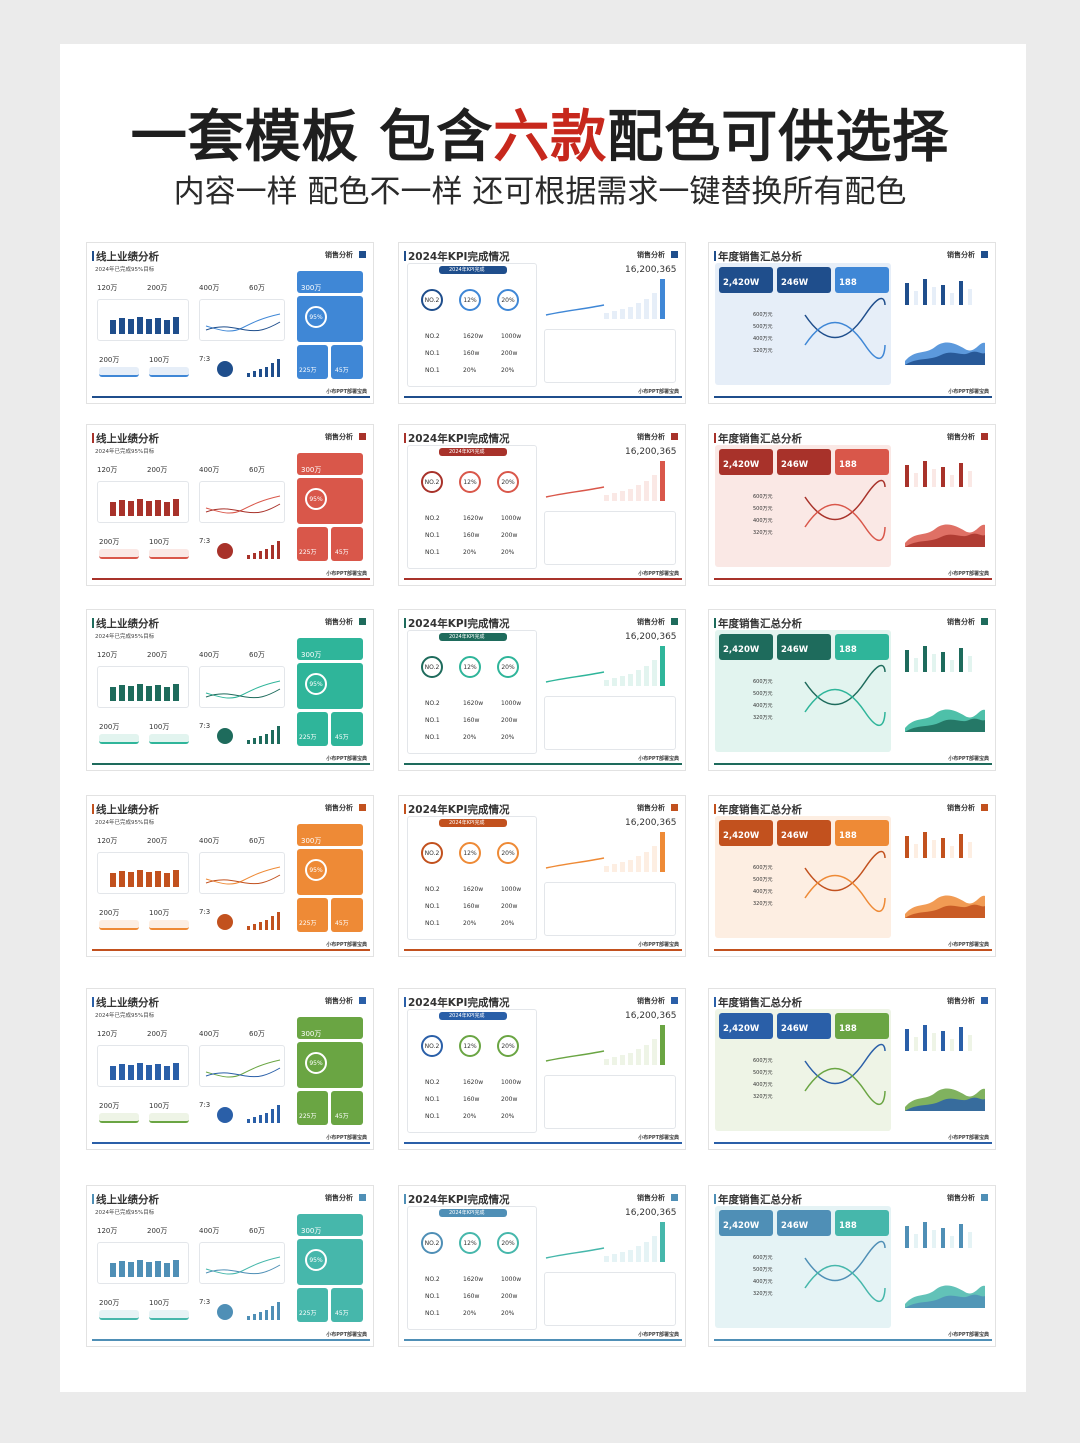  What do you see at coordinates (472, 878) in the screenshot?
I see `kpi-left-panel` at bounding box center [472, 878].